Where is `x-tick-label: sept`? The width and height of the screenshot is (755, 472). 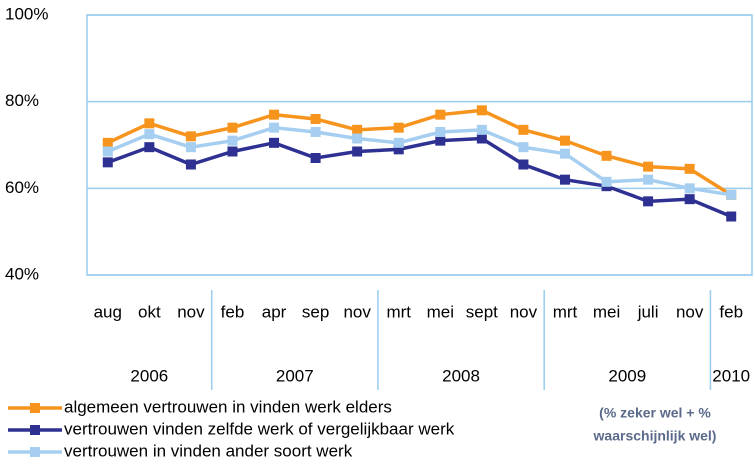
x-tick-label: sept is located at coordinates (482, 311).